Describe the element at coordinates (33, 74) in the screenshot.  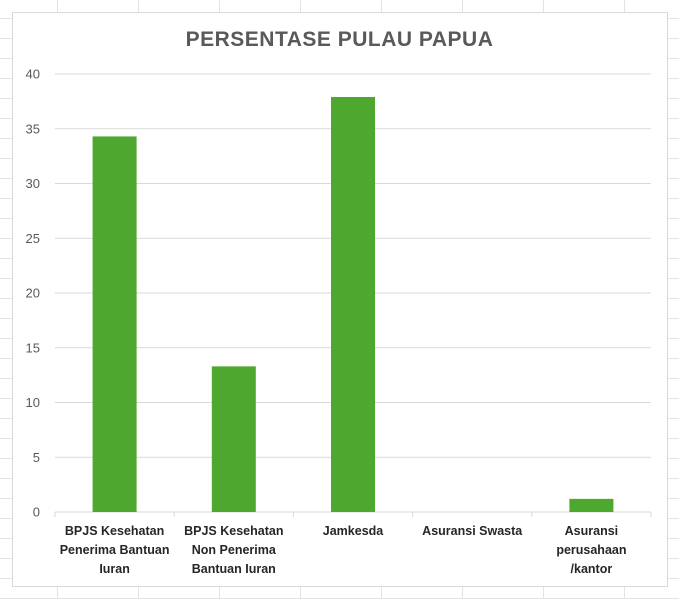
I see `y-tick-label: 40` at that location.